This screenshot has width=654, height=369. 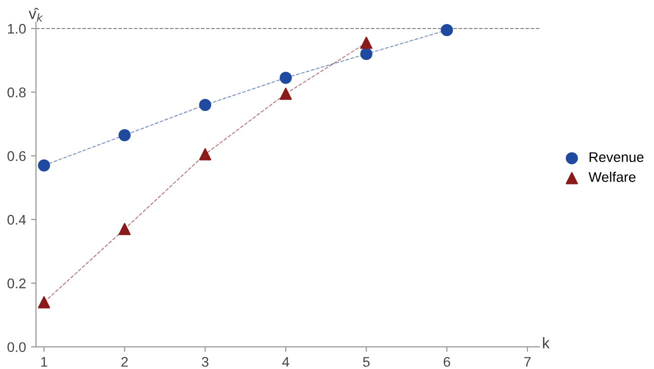 What do you see at coordinates (617, 157) in the screenshot?
I see `legend-label: Revenue` at bounding box center [617, 157].